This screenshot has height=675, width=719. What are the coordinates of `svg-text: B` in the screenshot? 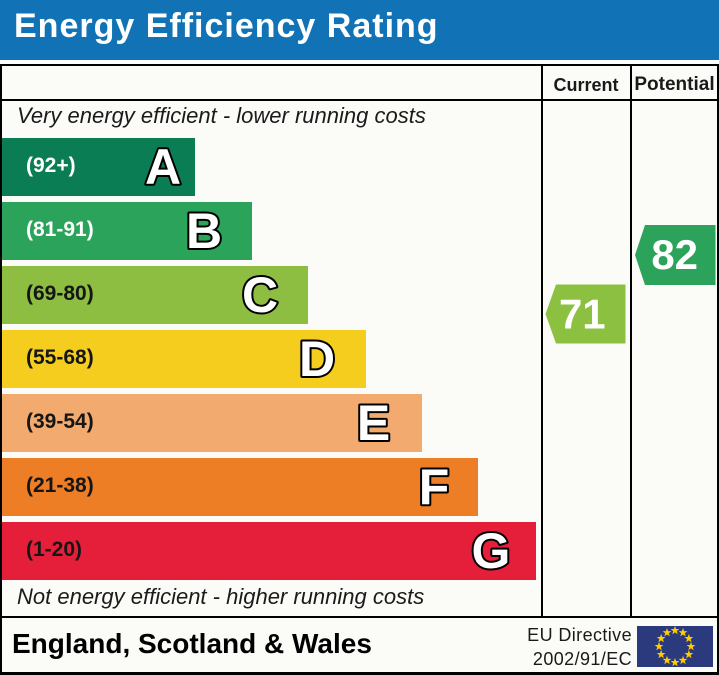 It's located at (204, 231).